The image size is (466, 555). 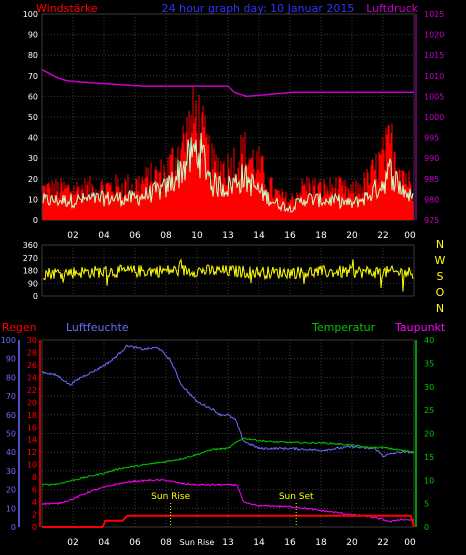 What do you see at coordinates (11, 359) in the screenshot?
I see `humidity-y-tick-label: 90` at bounding box center [11, 359].